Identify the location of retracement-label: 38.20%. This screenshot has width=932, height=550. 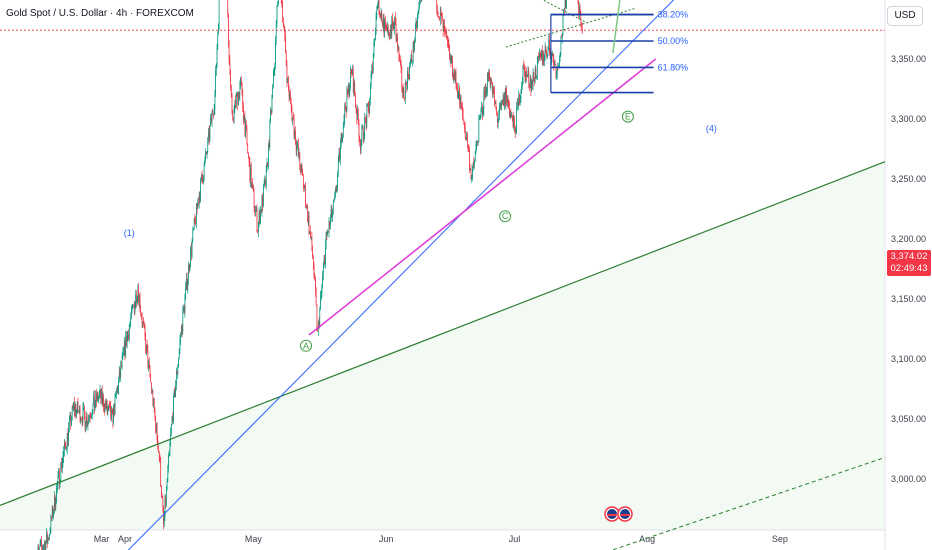
(673, 15).